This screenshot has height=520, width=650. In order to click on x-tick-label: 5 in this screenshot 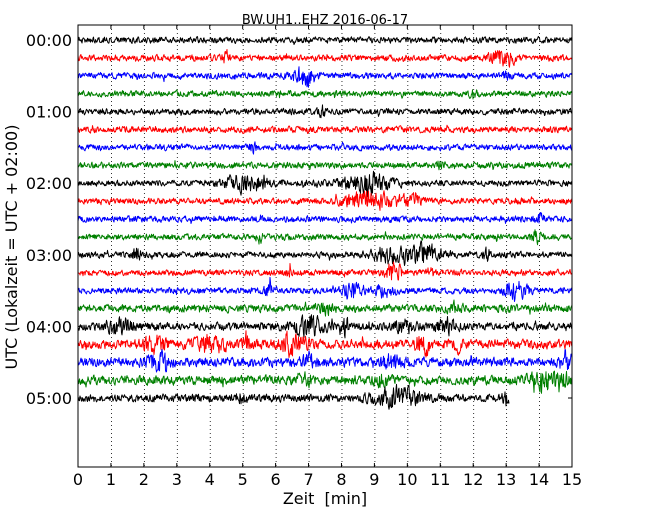, I will do `click(243, 479)`.